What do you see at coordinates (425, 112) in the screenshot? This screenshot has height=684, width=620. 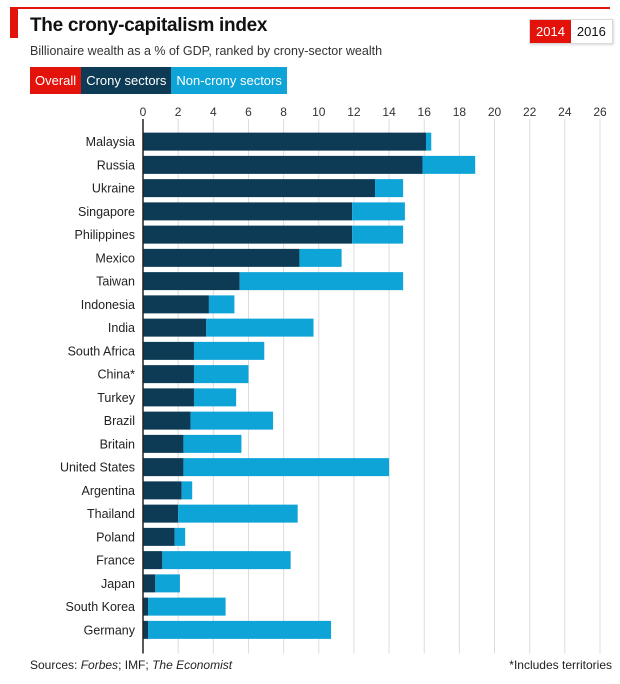 I see `x-tick-label: 16` at bounding box center [425, 112].